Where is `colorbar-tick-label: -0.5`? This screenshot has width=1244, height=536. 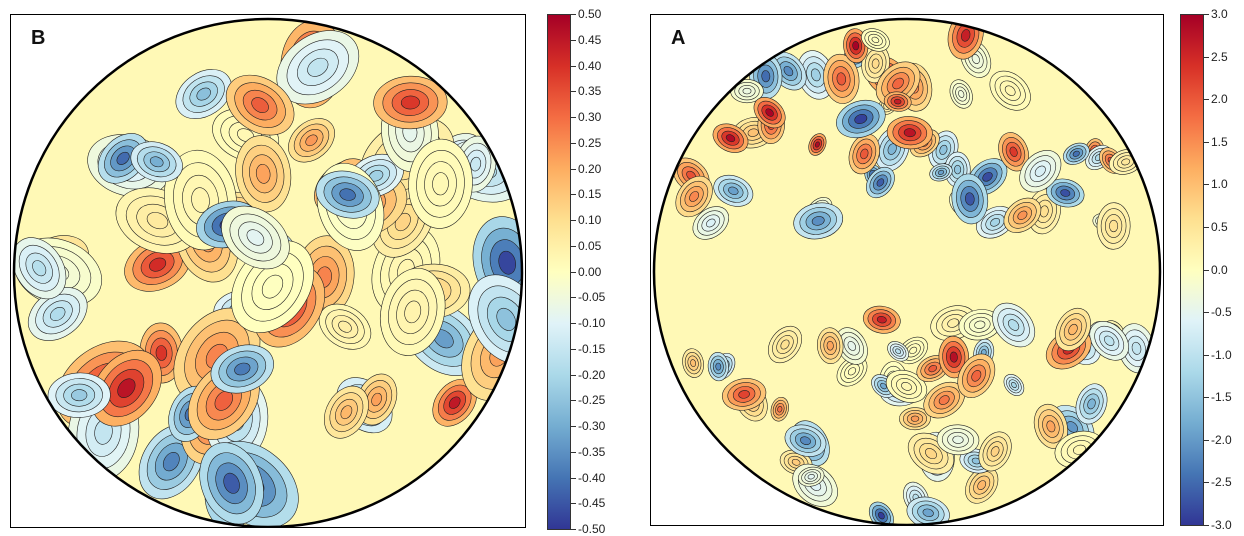 colorbar-tick-label: -0.5 is located at coordinates (1221, 312).